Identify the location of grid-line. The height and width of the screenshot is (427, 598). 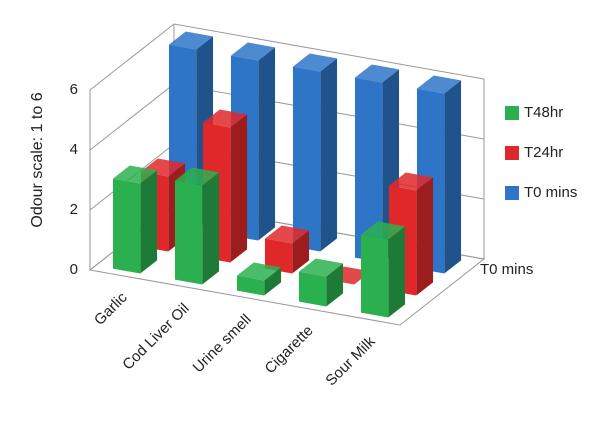
(287, 57).